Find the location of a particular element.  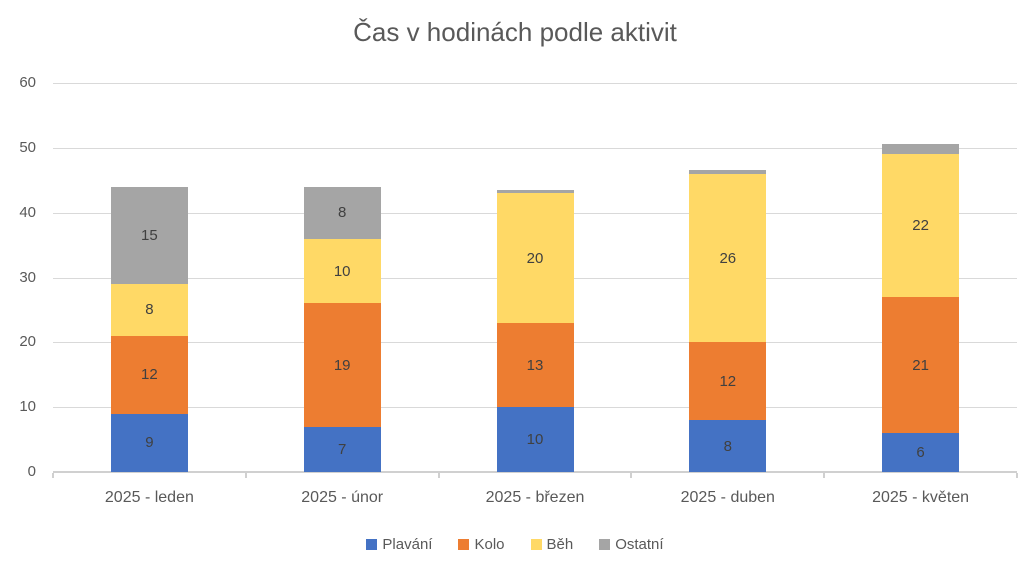

bar-segment-beh: 26 is located at coordinates (728, 258).